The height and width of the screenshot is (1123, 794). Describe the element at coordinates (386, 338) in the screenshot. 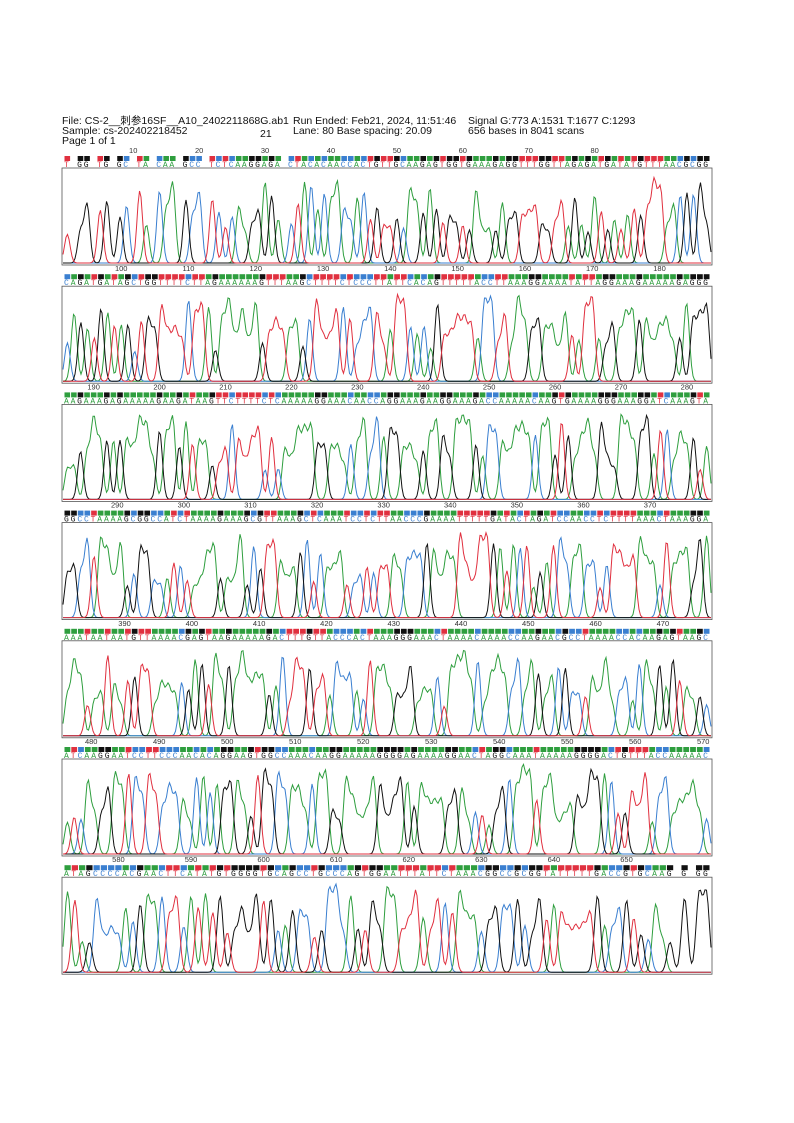

I see `trace-c` at that location.